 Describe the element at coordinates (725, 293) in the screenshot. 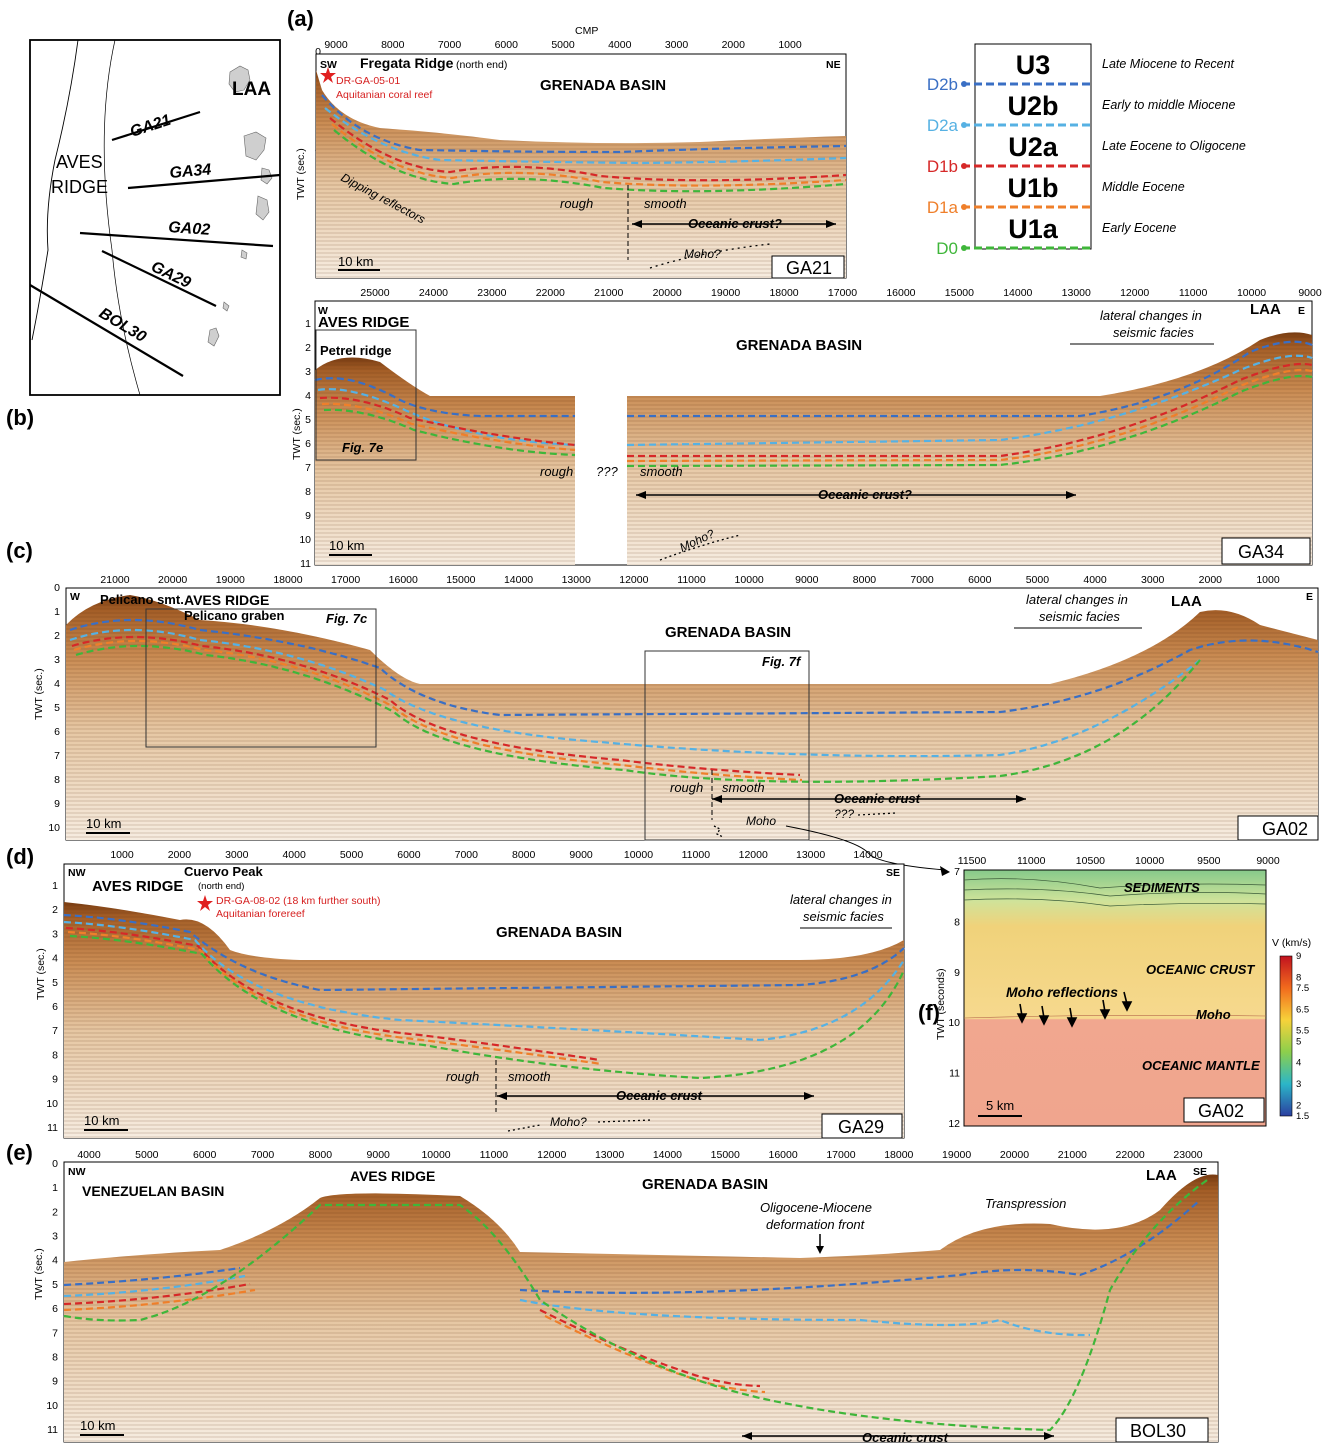

I see `panel-ga34-cmp-tick: 19000` at that location.